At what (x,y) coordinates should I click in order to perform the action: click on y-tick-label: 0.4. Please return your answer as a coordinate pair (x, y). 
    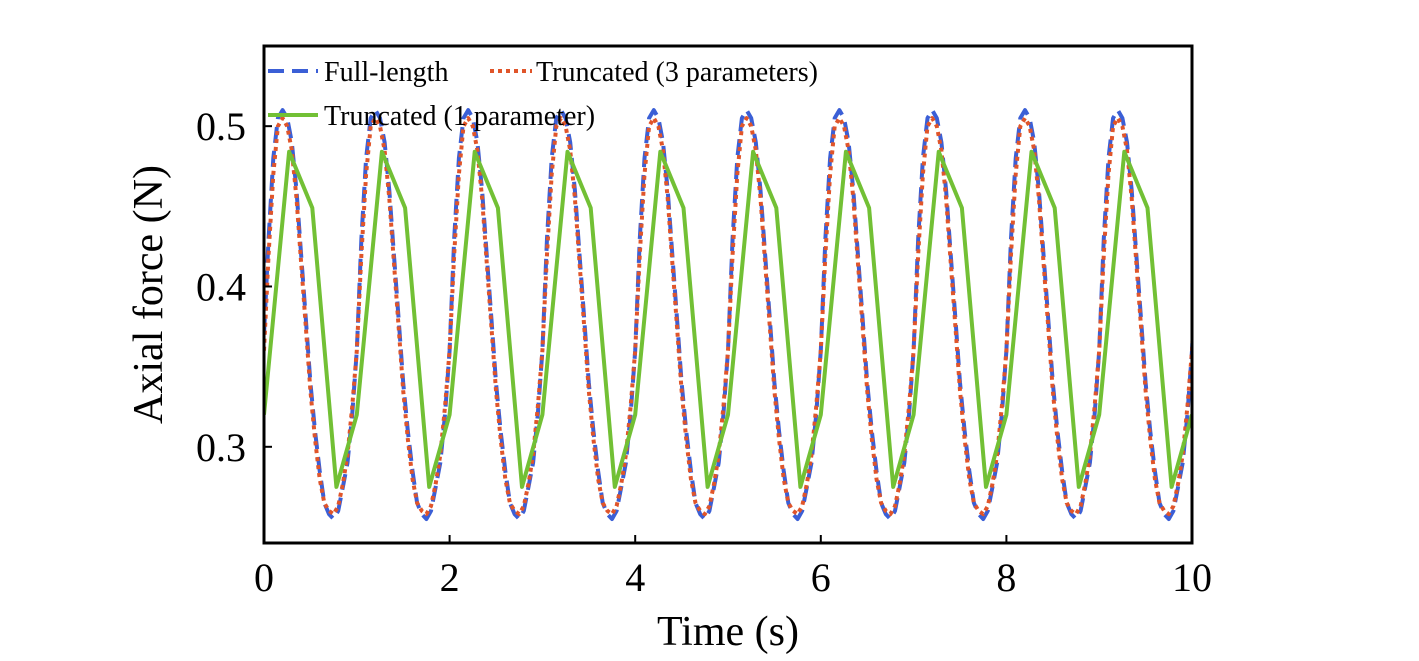
    Looking at the image, I should click on (221, 286).